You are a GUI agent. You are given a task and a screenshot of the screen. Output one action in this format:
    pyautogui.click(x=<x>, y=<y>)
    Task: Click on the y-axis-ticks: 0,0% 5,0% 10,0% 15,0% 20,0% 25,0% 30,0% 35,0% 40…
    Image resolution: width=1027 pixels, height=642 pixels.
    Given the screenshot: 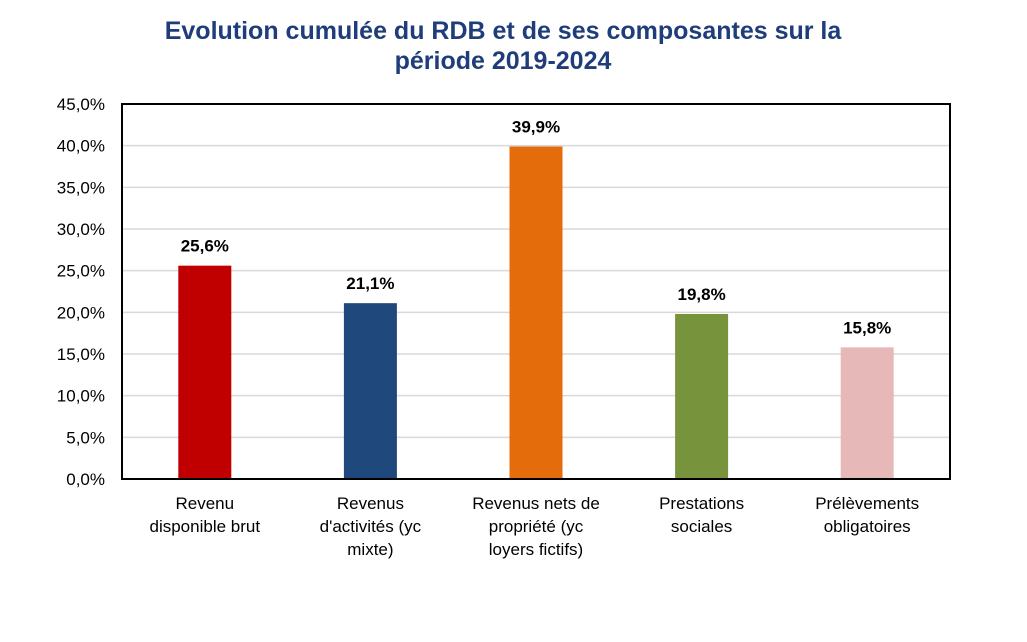 What is the action you would take?
    pyautogui.click(x=81, y=292)
    